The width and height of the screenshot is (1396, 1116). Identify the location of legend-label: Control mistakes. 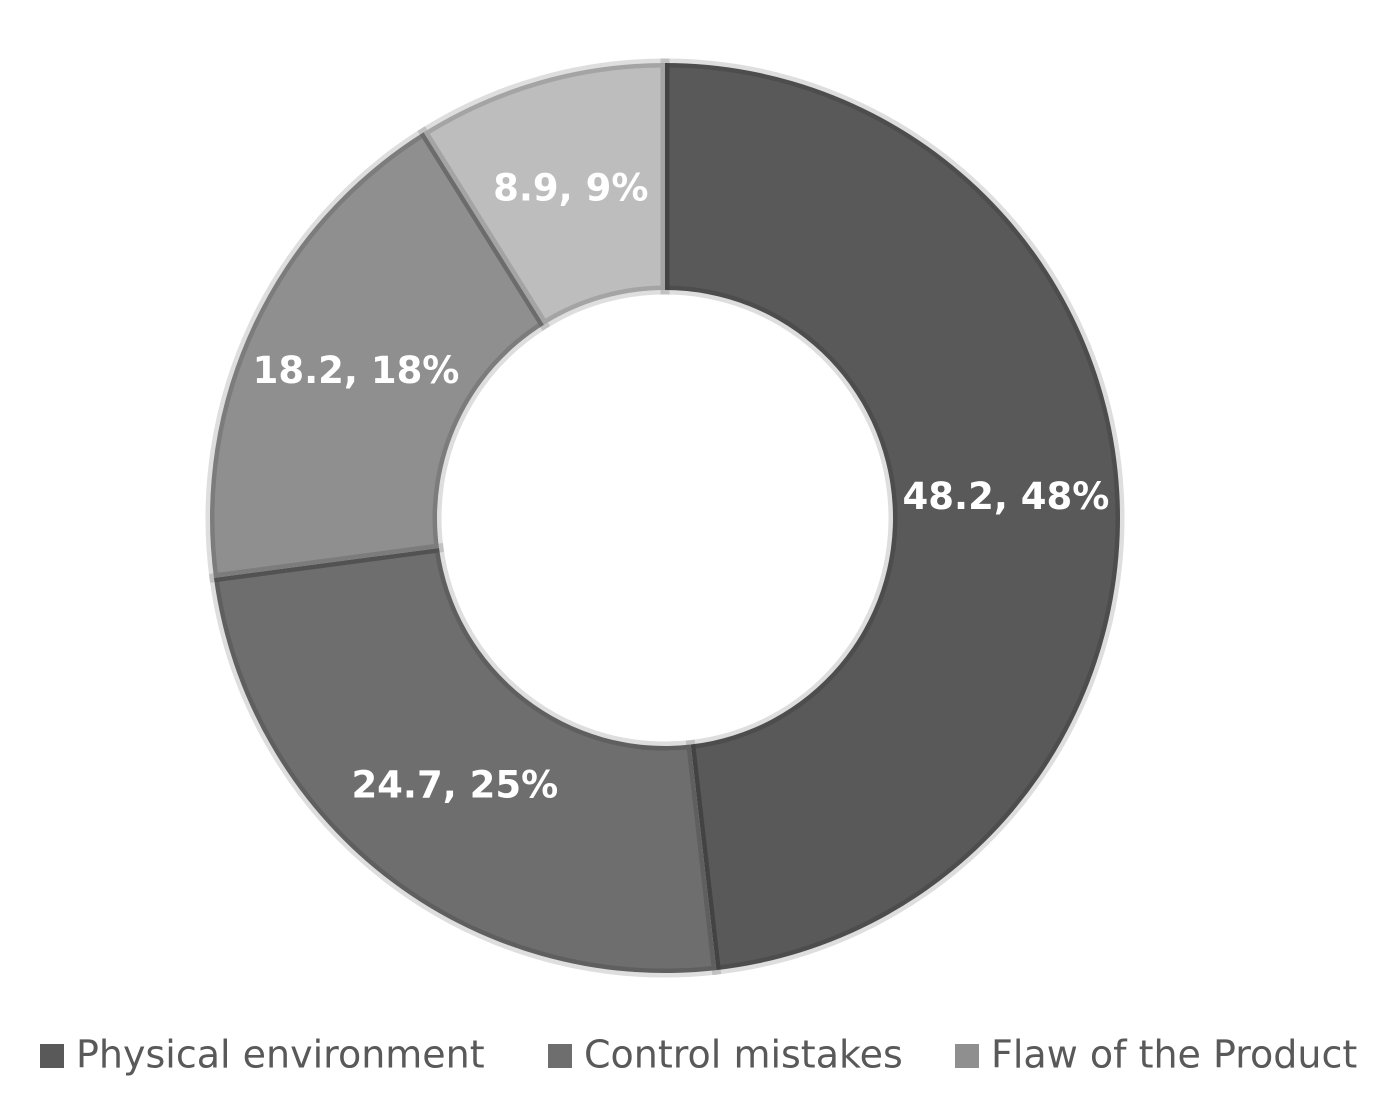
(743, 1055).